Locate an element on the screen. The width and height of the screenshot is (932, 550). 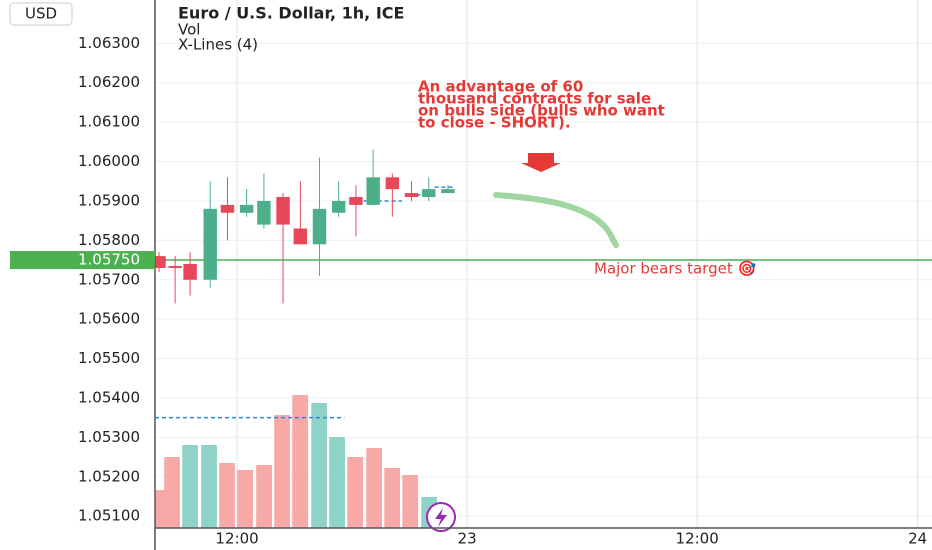
currency: USD is located at coordinates (41, 14).